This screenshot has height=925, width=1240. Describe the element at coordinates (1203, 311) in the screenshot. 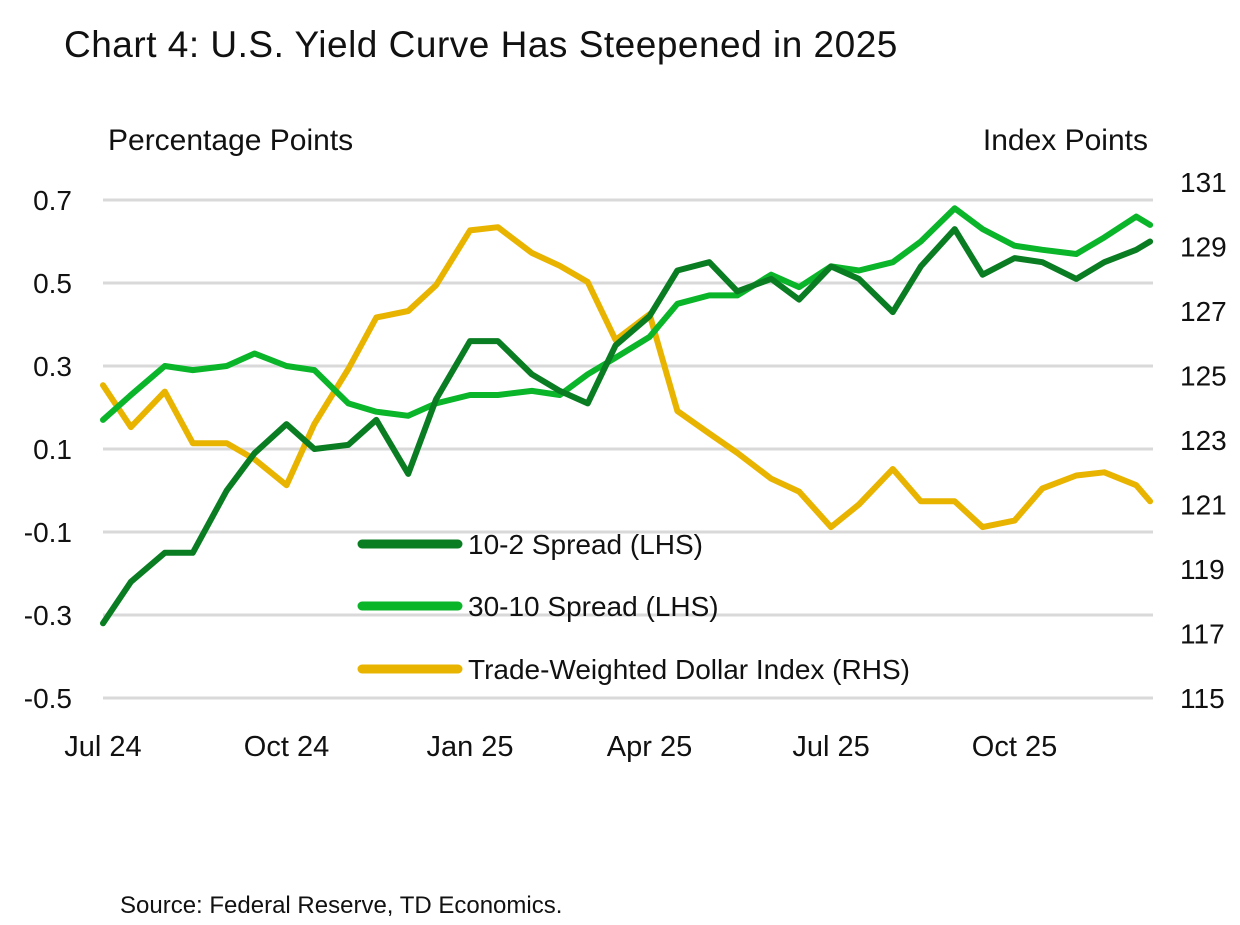

I see `right-tick-label: 127` at that location.